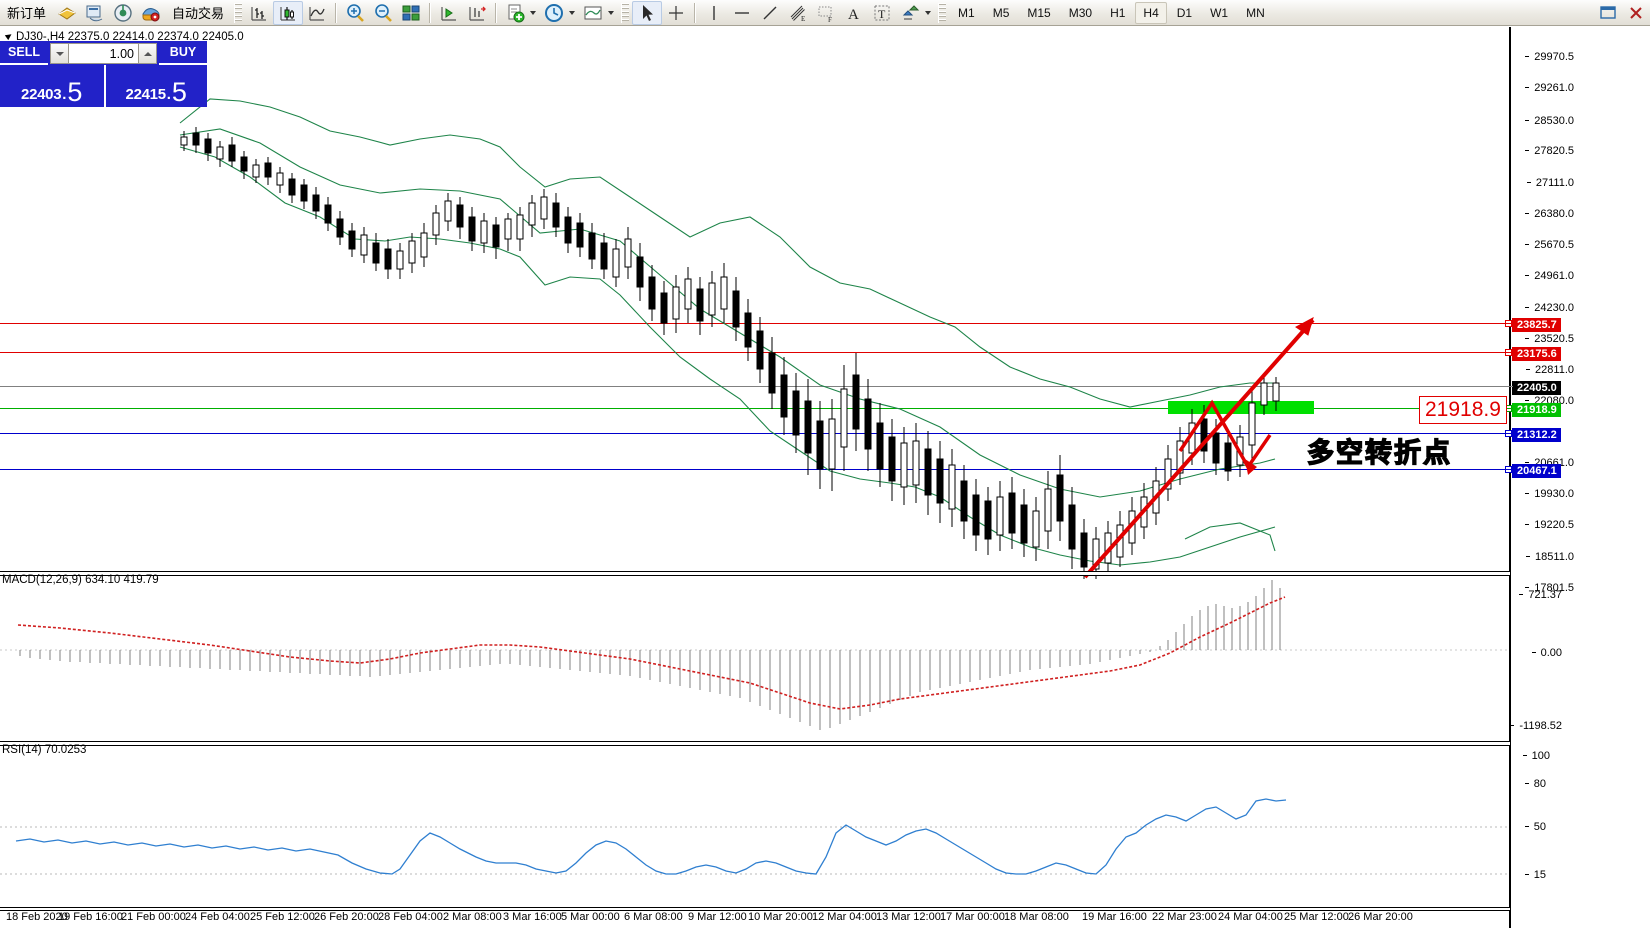 This screenshot has width=1650, height=948. Describe the element at coordinates (611, 12) in the screenshot. I see `templates-dropdown-icon` at that location.